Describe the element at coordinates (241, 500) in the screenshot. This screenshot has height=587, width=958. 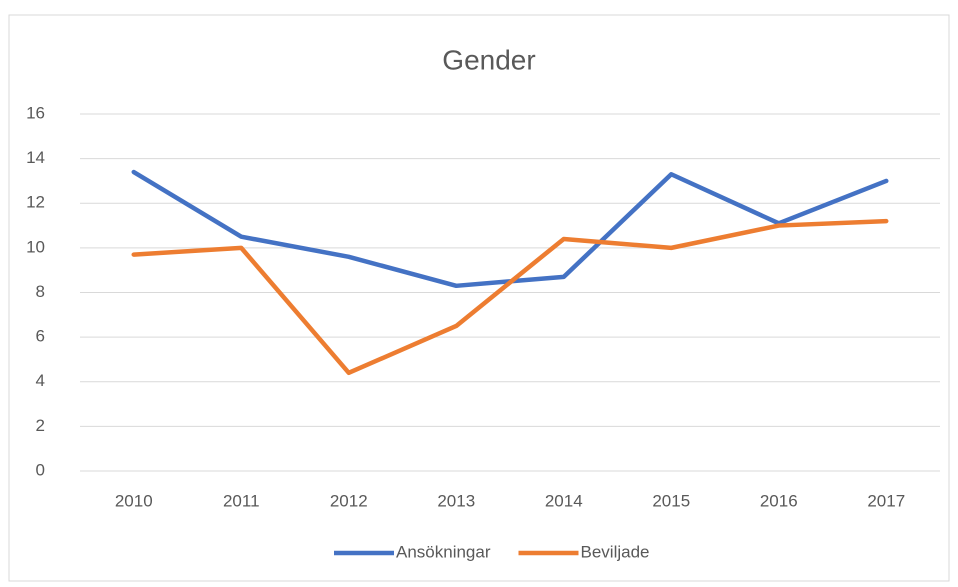
I see `x-tick-label: 2011` at that location.